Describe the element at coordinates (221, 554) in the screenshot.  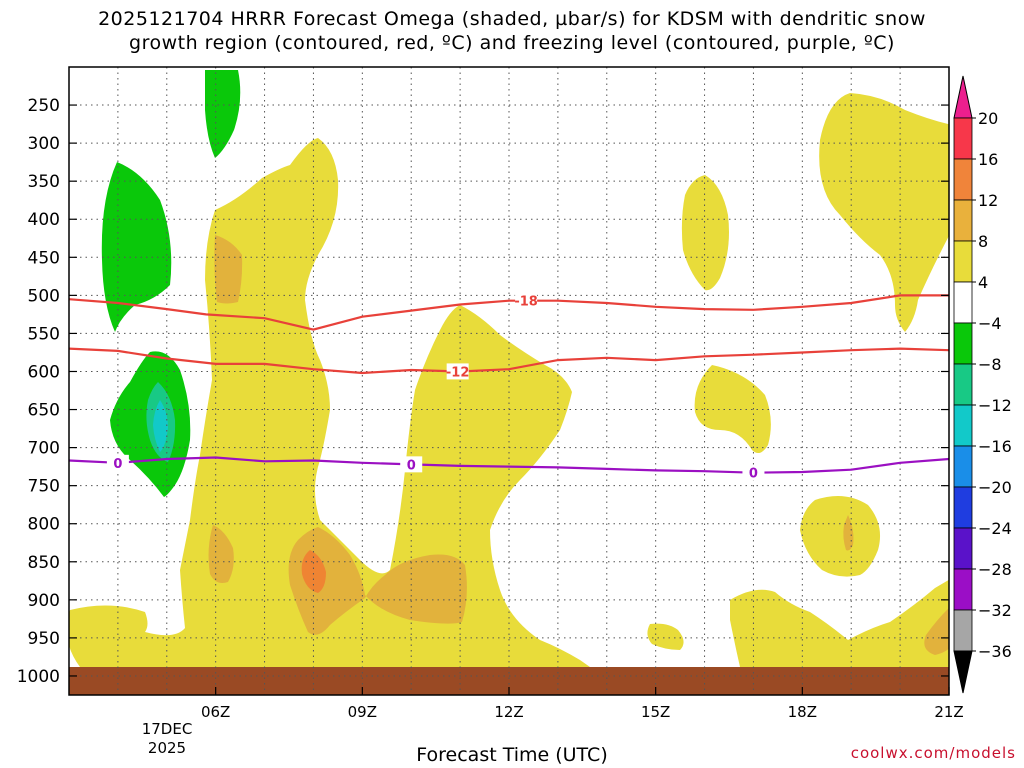
I see `omega-region-ascent-07z-lower` at that location.